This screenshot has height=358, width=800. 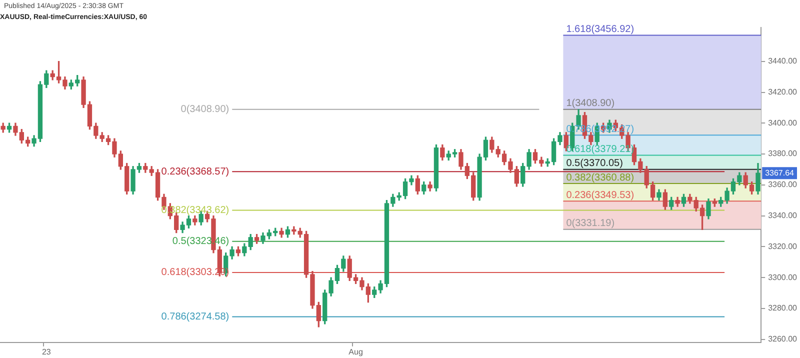 I want to click on ref-line-label: 0.236(3349.53), so click(x=600, y=195).